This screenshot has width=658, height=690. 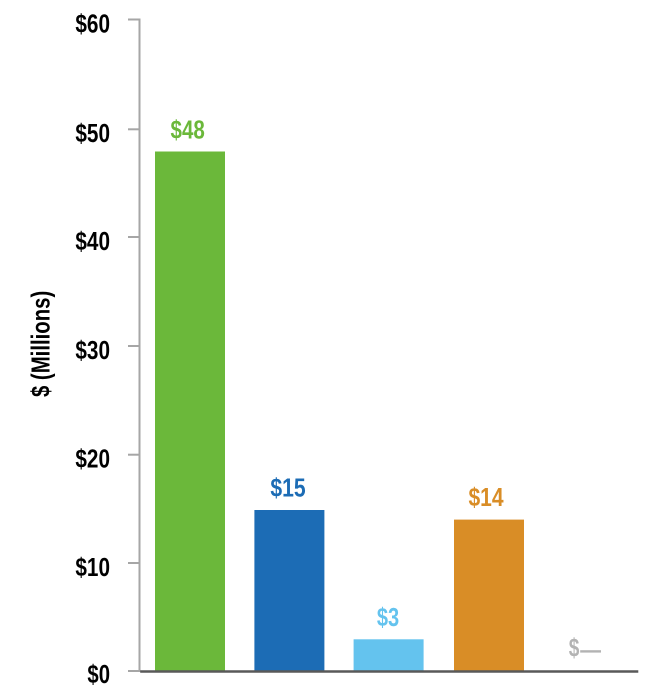 I want to click on svg-text: $60, so click(x=92, y=23).